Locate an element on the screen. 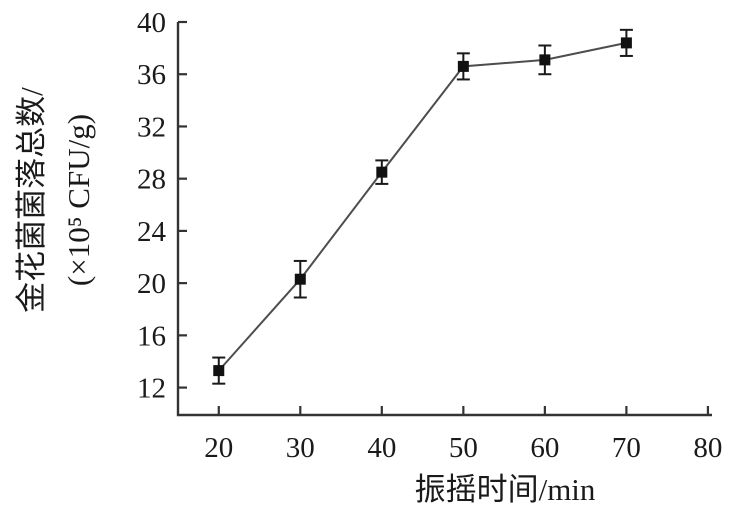 Image resolution: width=744 pixels, height=511 pixels. y-tick-label: 28 is located at coordinates (151, 180).